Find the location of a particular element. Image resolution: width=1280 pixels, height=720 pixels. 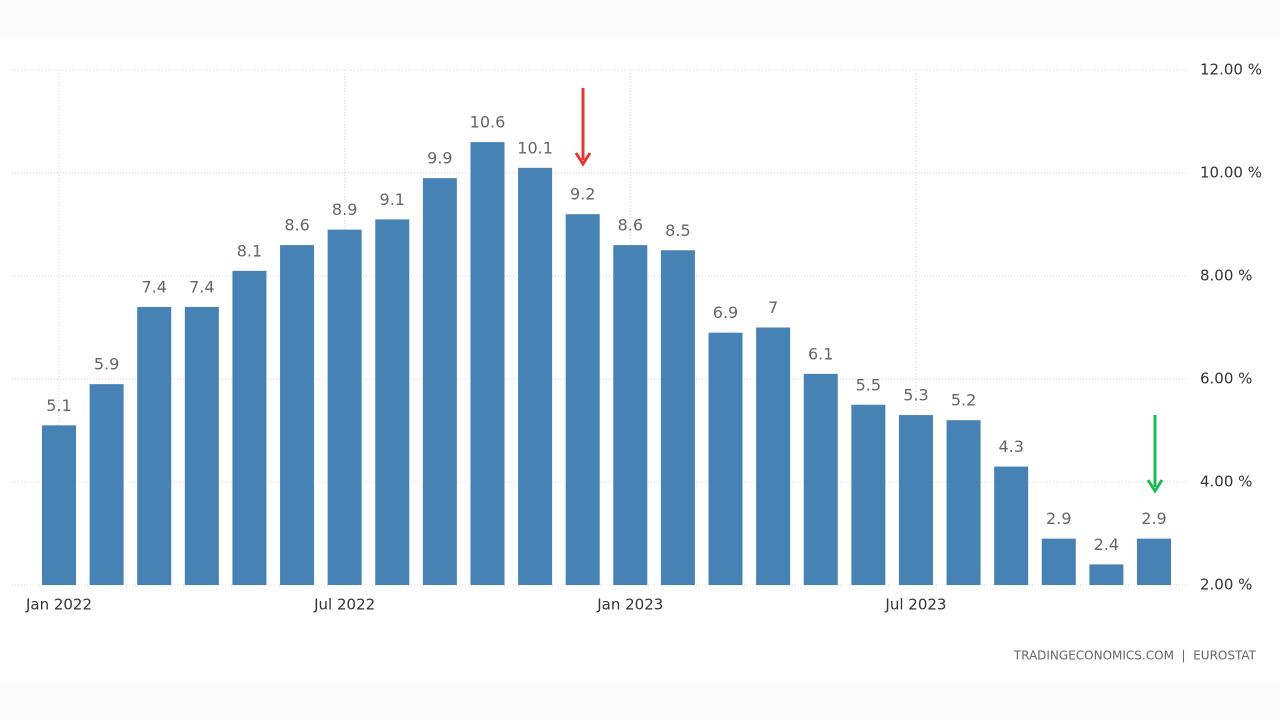

value-label: 5.5 is located at coordinates (868, 384).